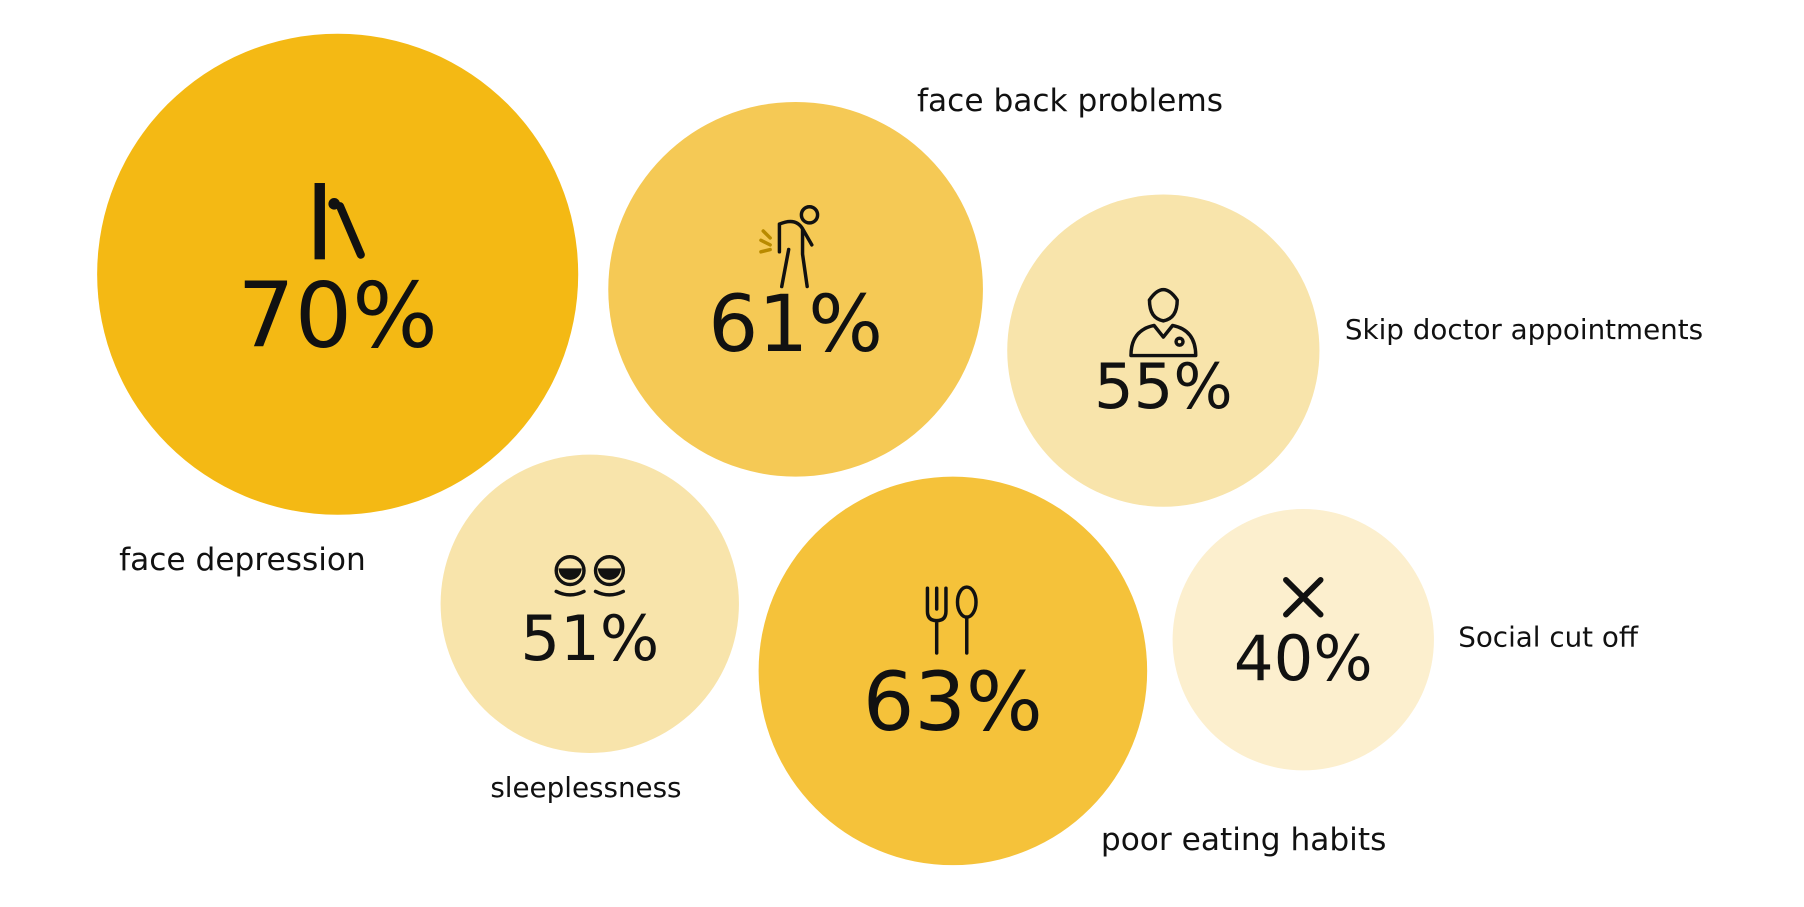 This screenshot has width=1804, height=907. I want to click on category-label: Skip doctor appointments, so click(1524, 329).